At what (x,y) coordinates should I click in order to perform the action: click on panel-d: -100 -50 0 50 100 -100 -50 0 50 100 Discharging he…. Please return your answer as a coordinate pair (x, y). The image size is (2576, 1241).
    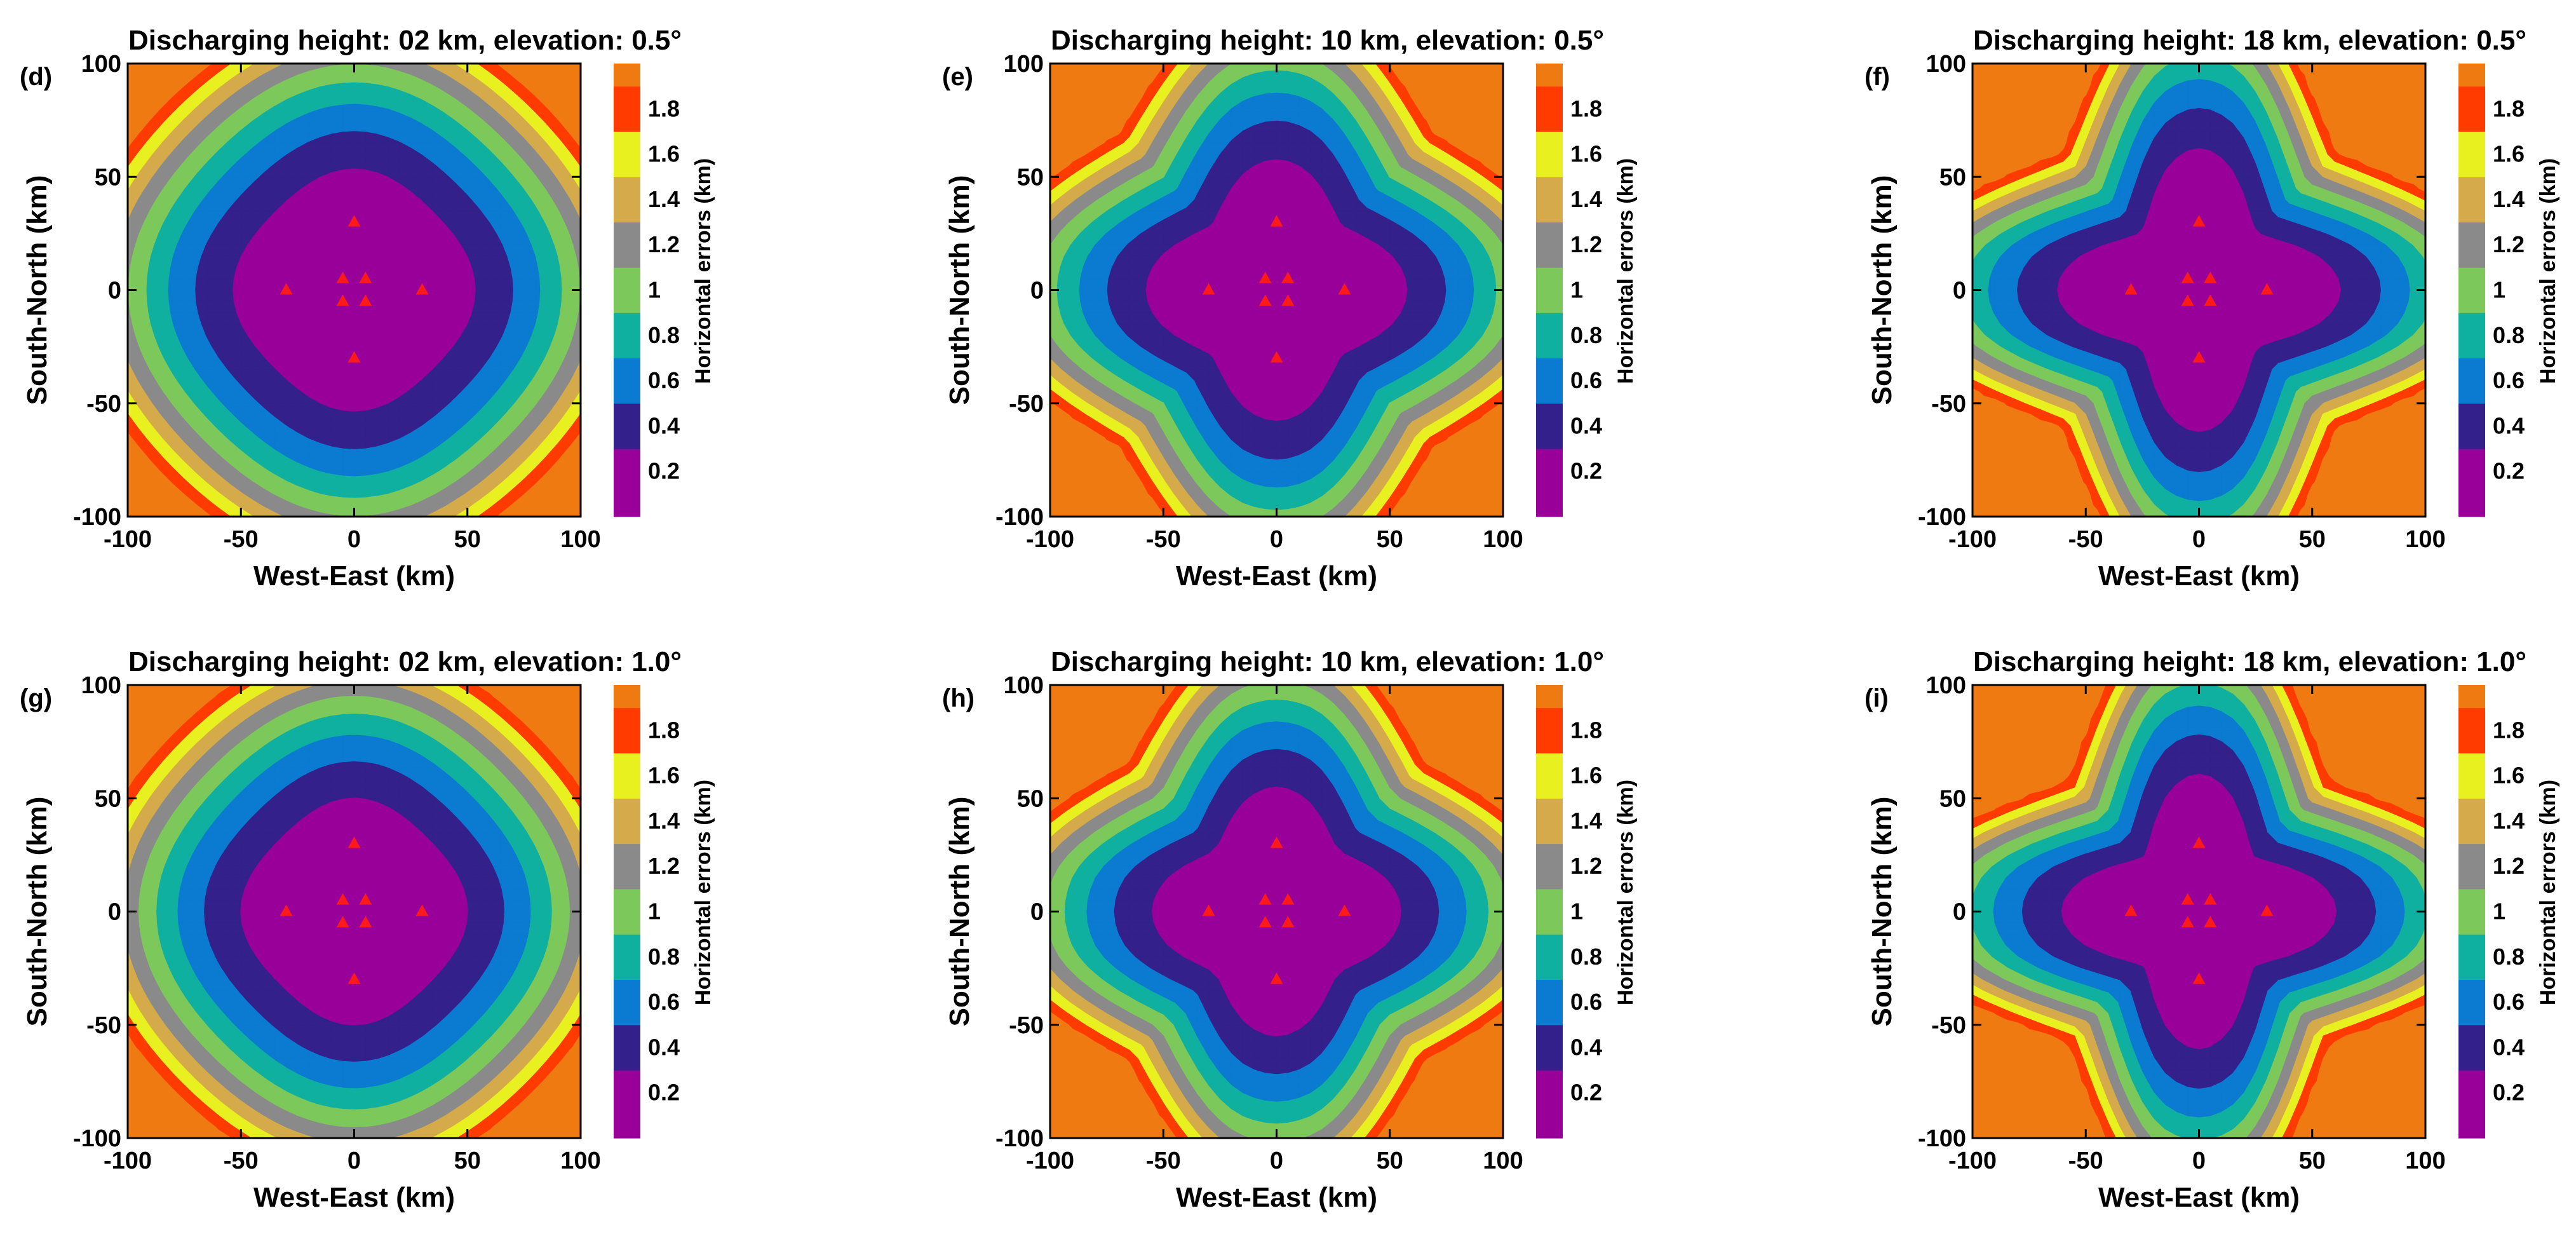
    Looking at the image, I should click on (367, 308).